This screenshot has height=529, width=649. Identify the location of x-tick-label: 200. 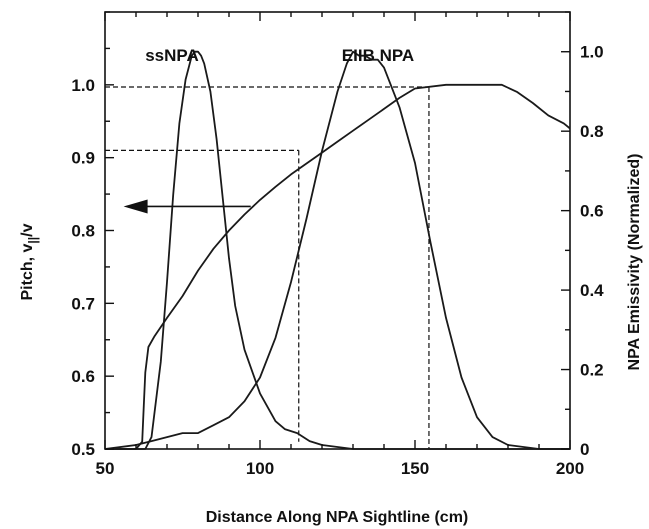
(570, 468).